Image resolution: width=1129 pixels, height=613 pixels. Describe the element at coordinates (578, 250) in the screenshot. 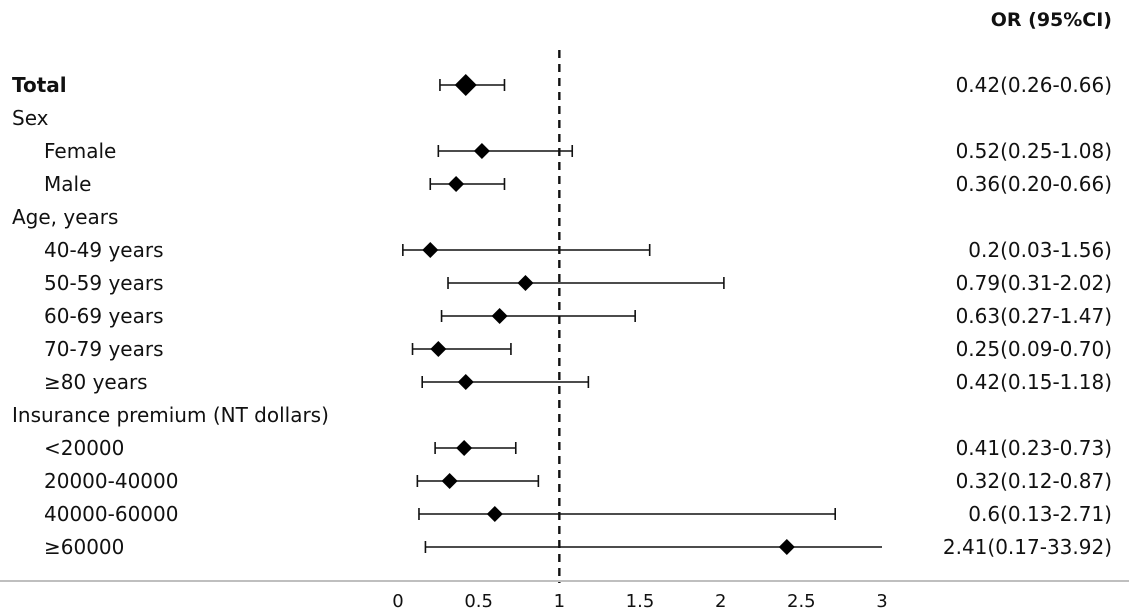

I see `forest-row: 40-49 years 0.2(0.03-1.56)` at that location.